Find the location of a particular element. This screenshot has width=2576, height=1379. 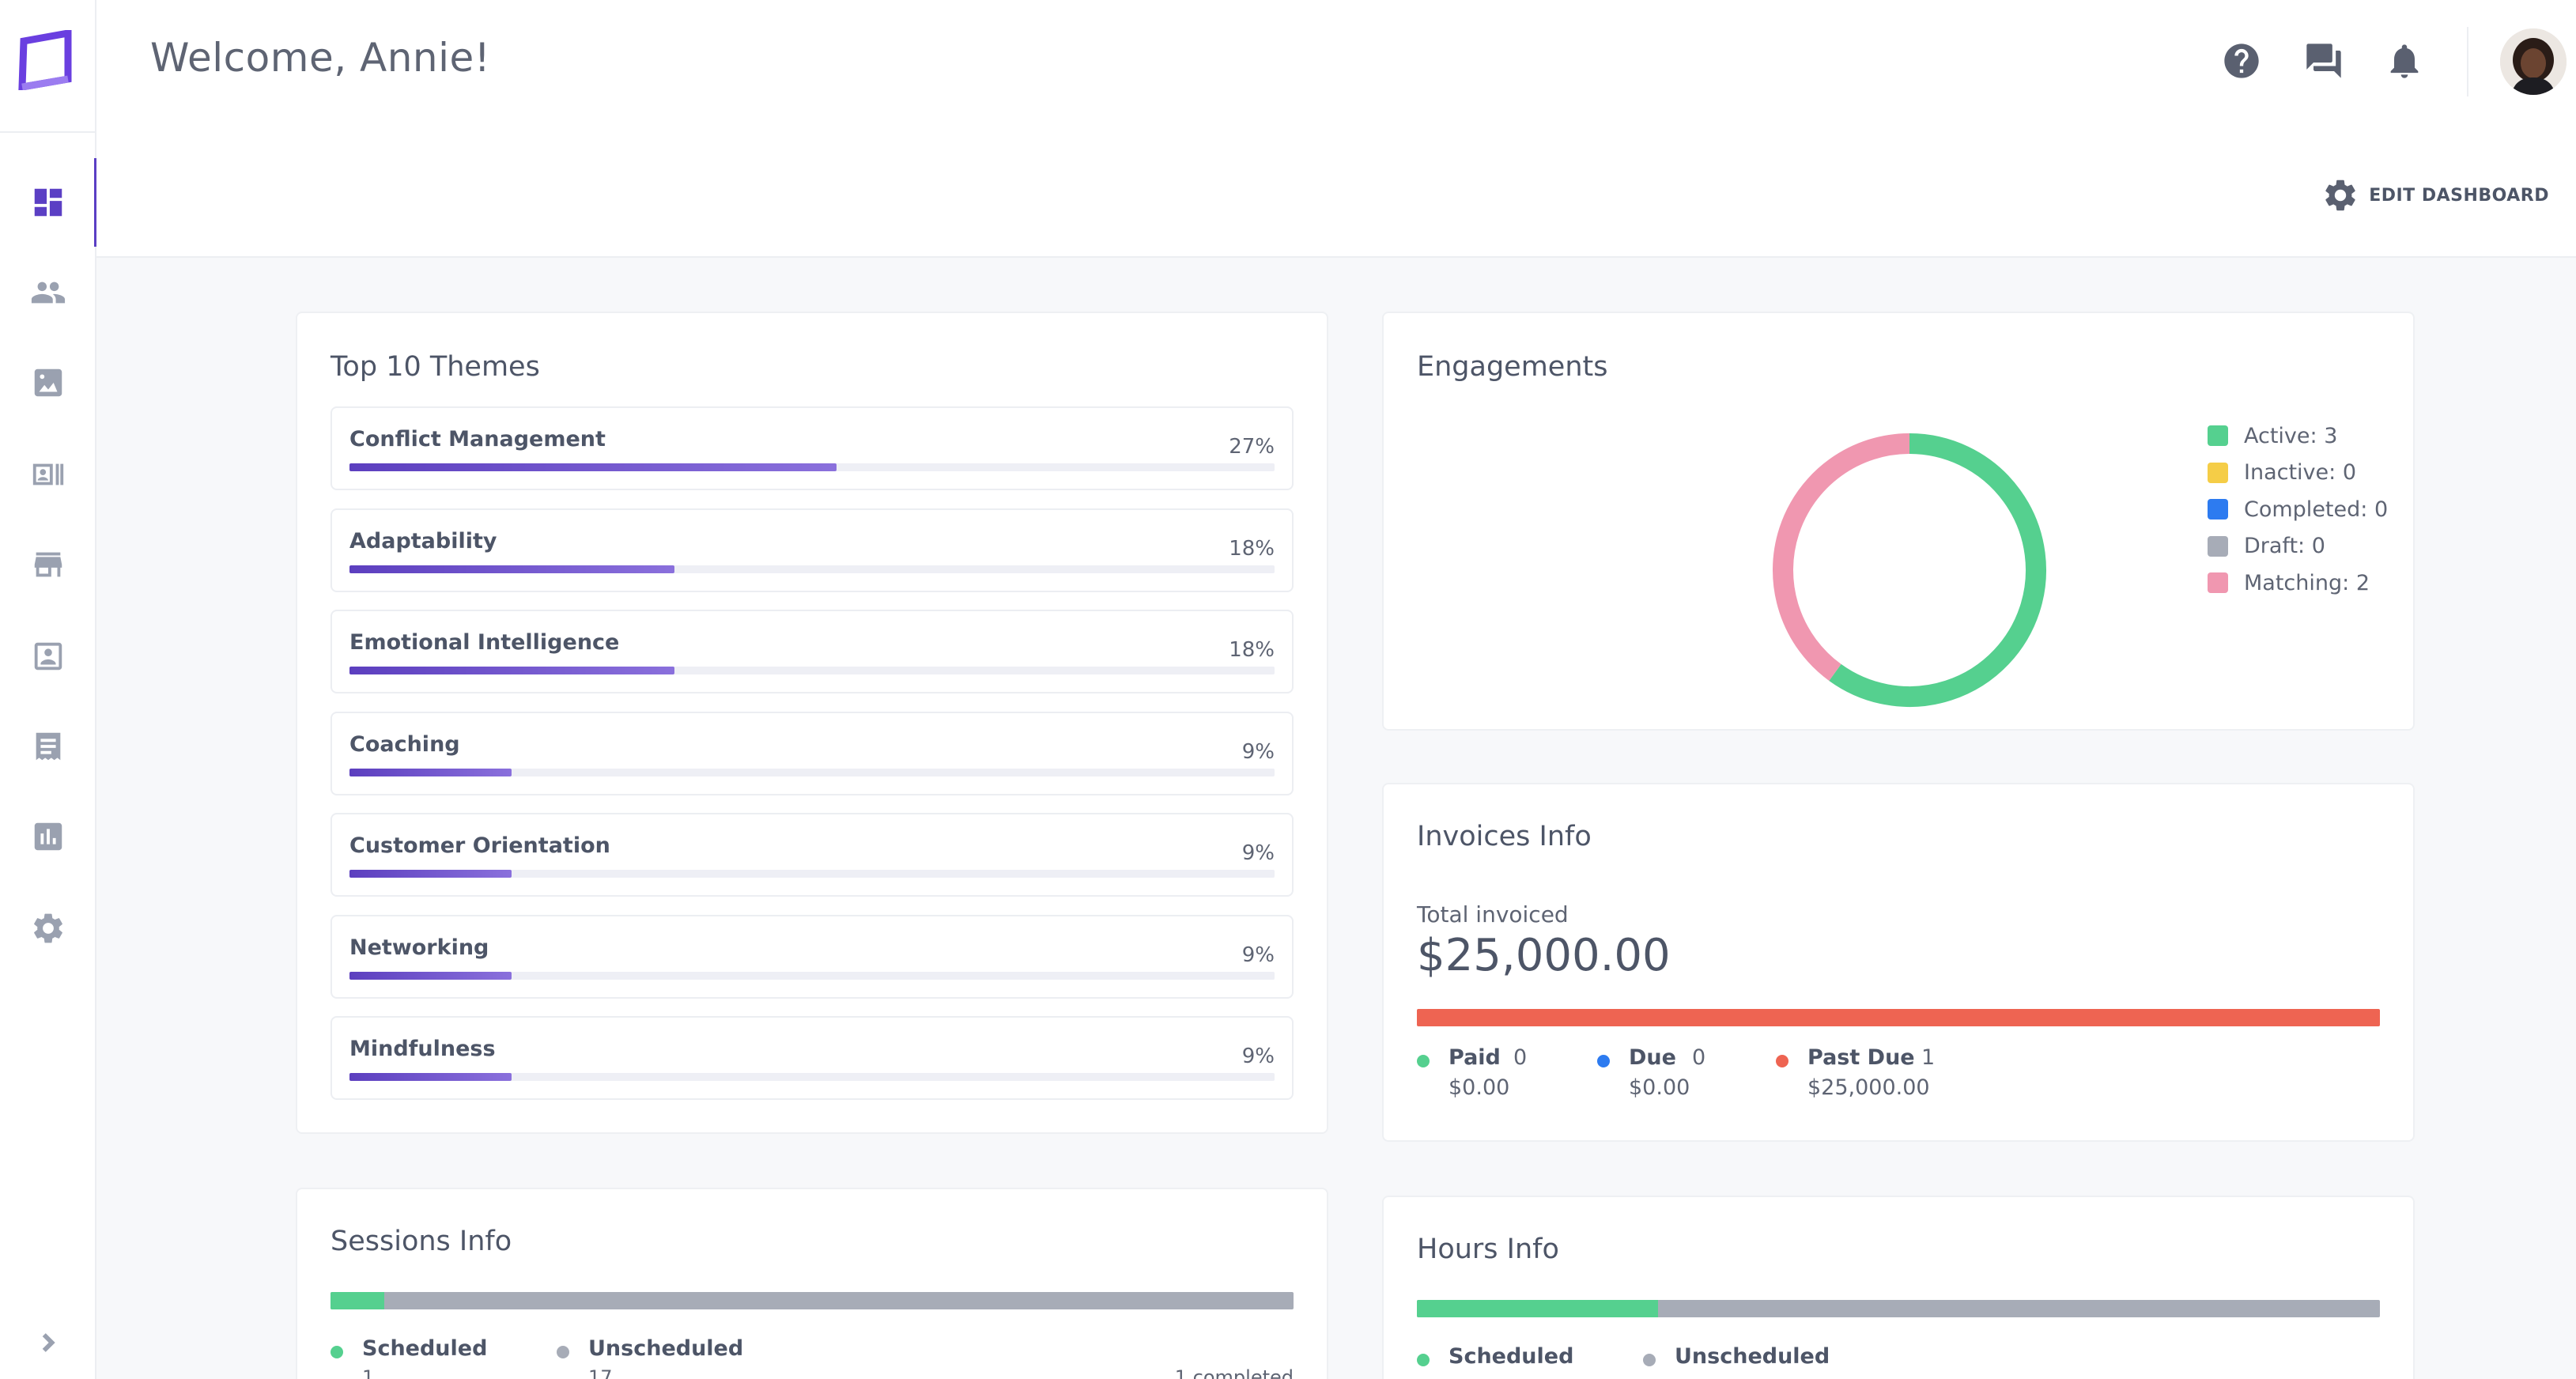

legend-label: Active: 3 is located at coordinates (2291, 435).